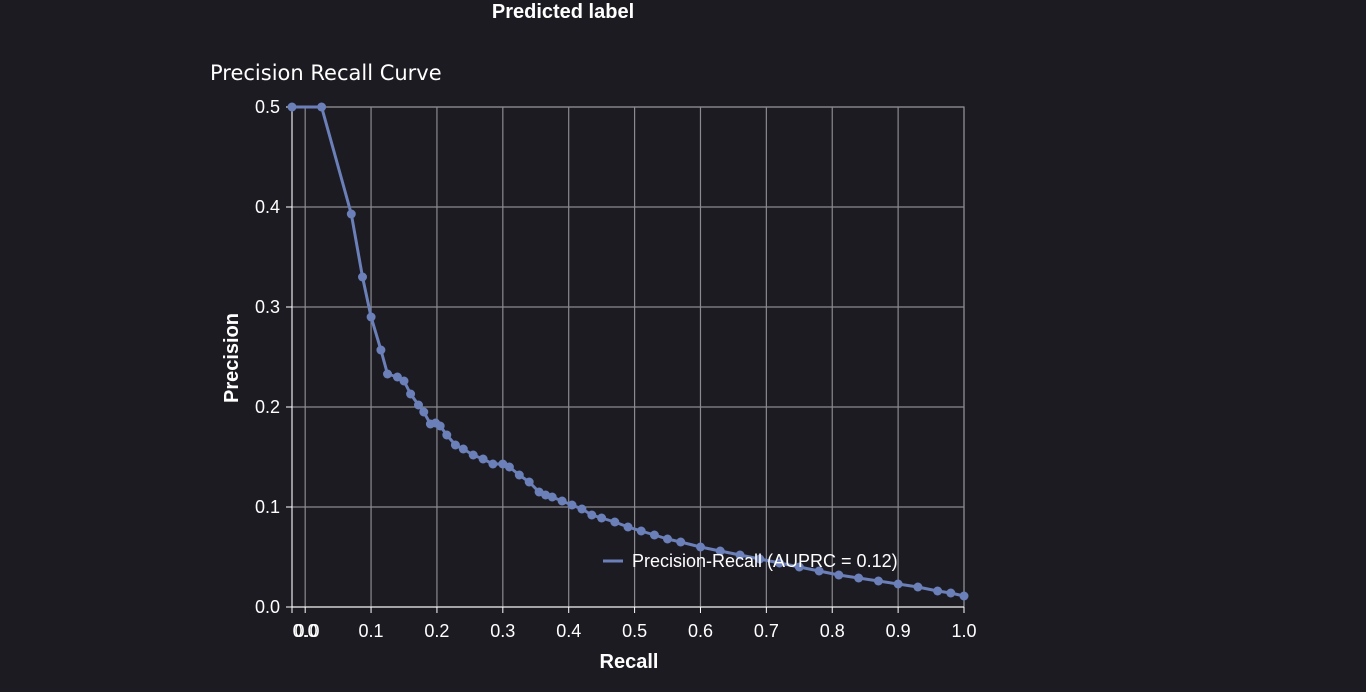 This screenshot has height=692, width=1366. I want to click on x-tick-label: 0.3, so click(502, 631).